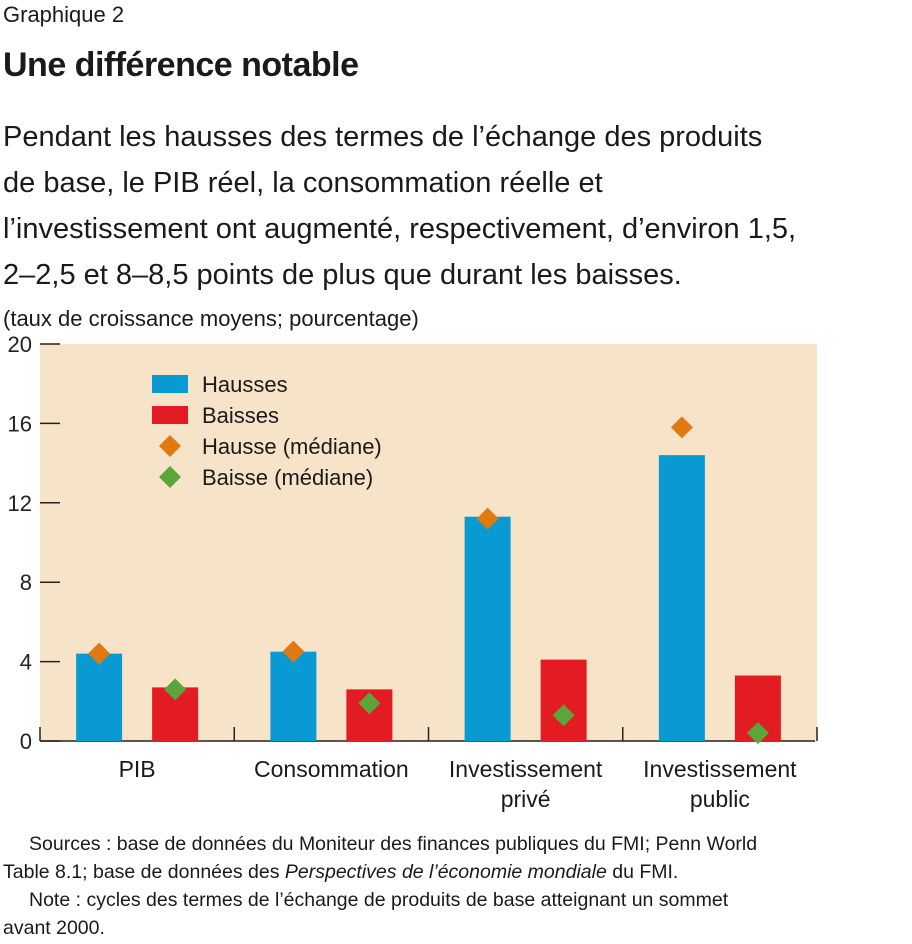  Describe the element at coordinates (64, 14) in the screenshot. I see `figure-kicker: Graphique 2` at that location.